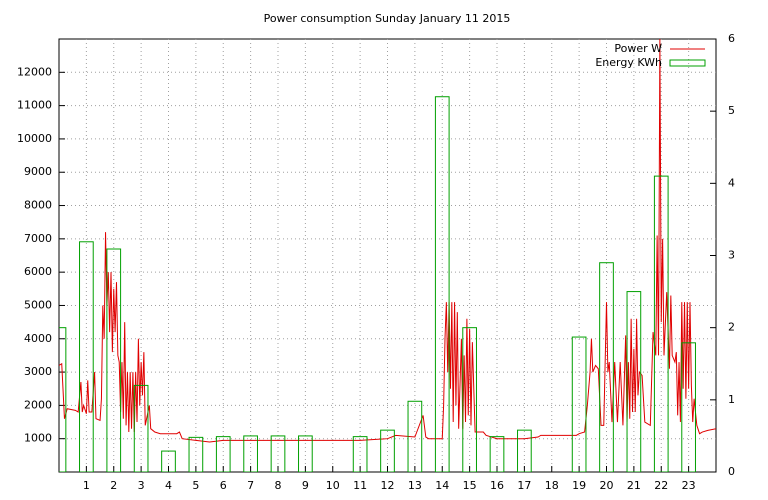 The height and width of the screenshot is (500, 768). Describe the element at coordinates (34, 138) in the screenshot. I see `y-tick-label: 10000` at that location.